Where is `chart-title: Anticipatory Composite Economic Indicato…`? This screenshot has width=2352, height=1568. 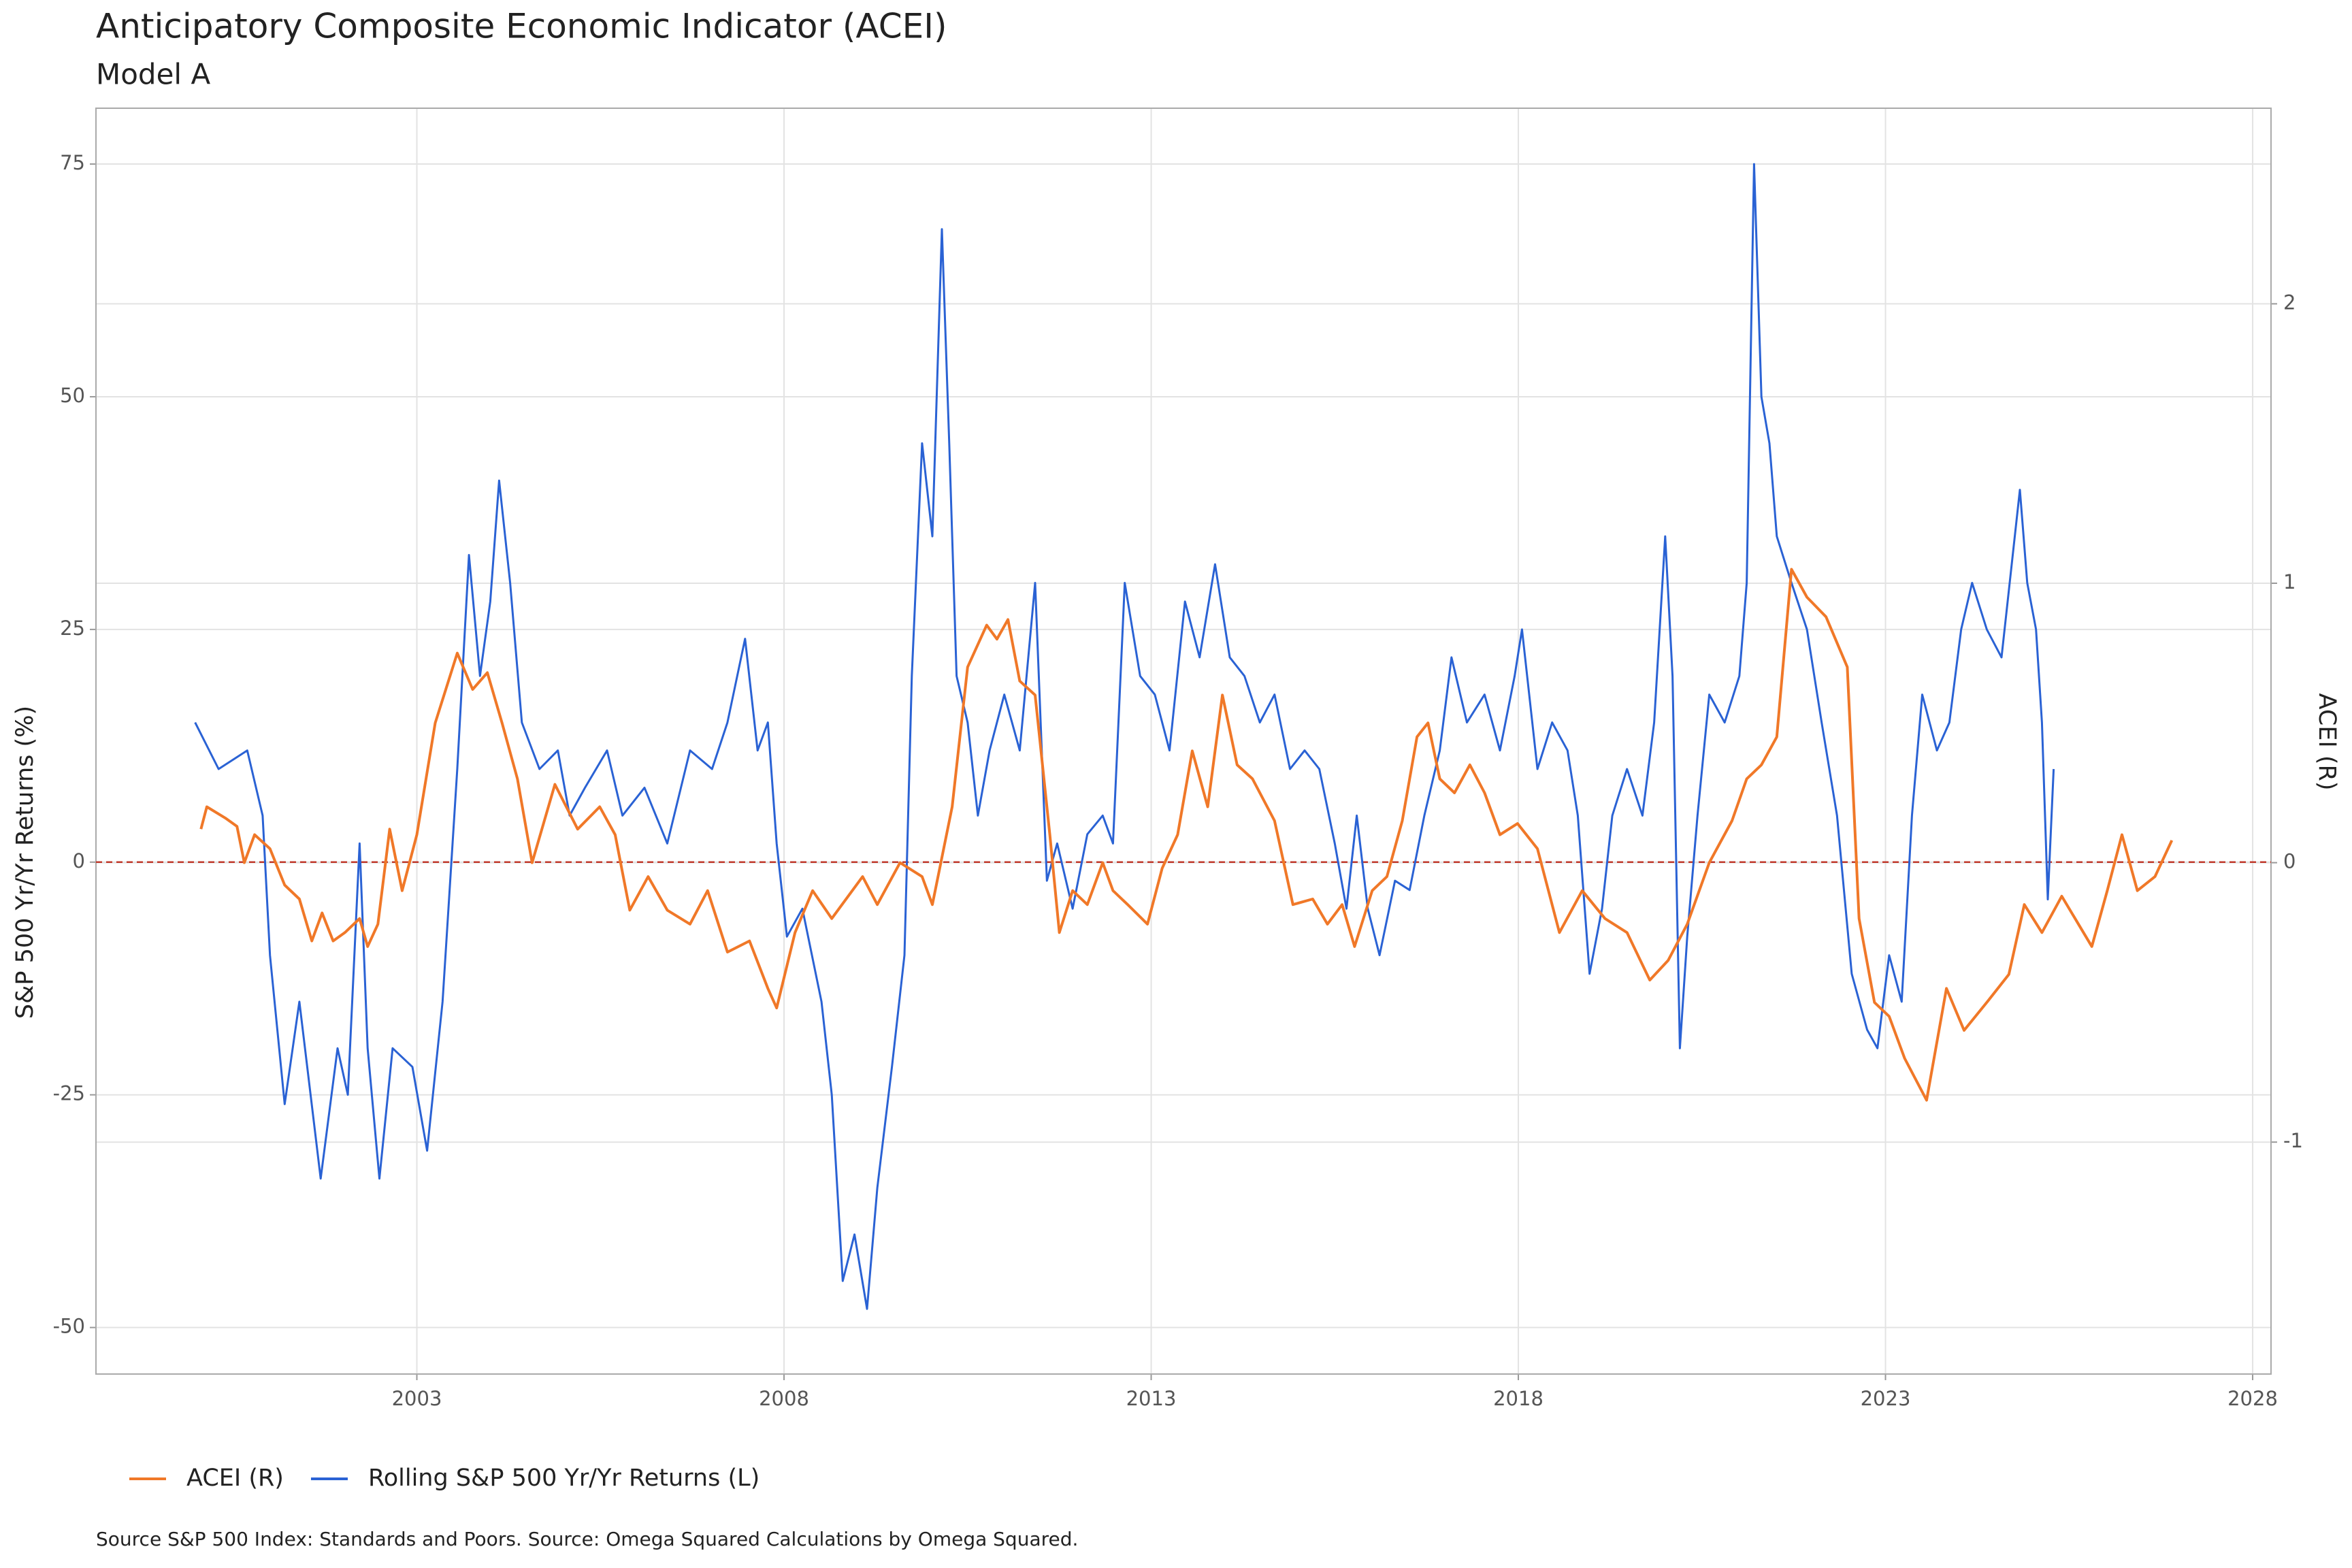
chart-title: Anticipatory Composite Economic Indicato… is located at coordinates (521, 26).